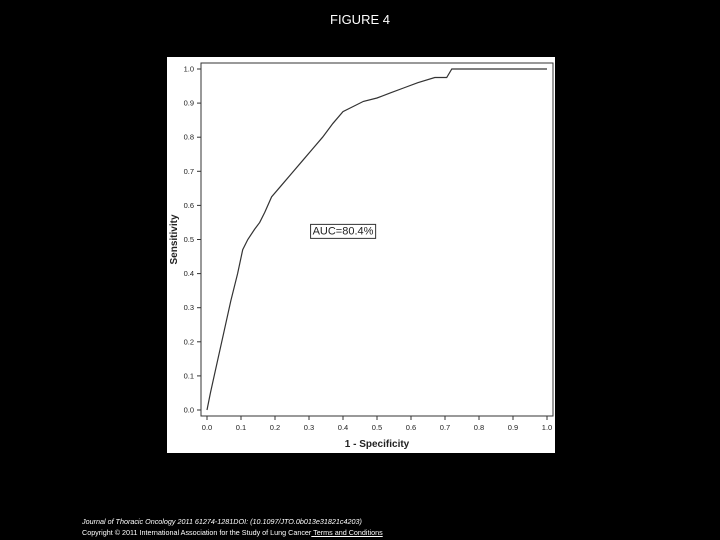 The image size is (720, 540). Describe the element at coordinates (189, 375) in the screenshot. I see `y-tick-label: 0.1` at that location.